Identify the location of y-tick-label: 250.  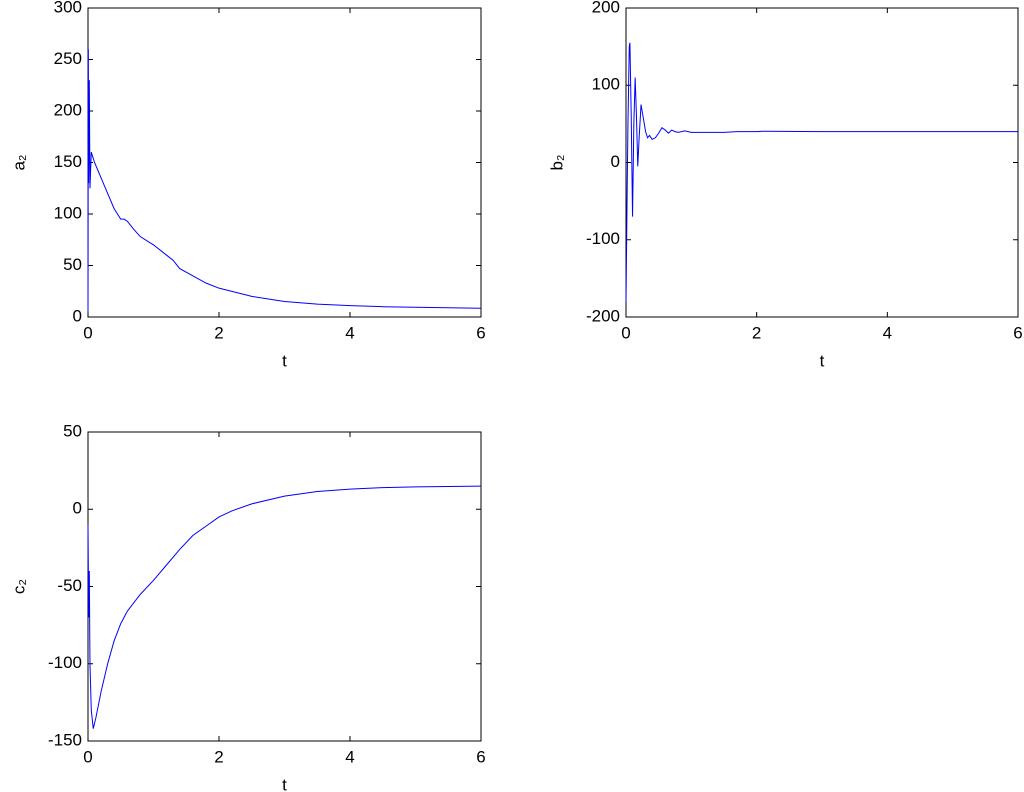
(68, 58).